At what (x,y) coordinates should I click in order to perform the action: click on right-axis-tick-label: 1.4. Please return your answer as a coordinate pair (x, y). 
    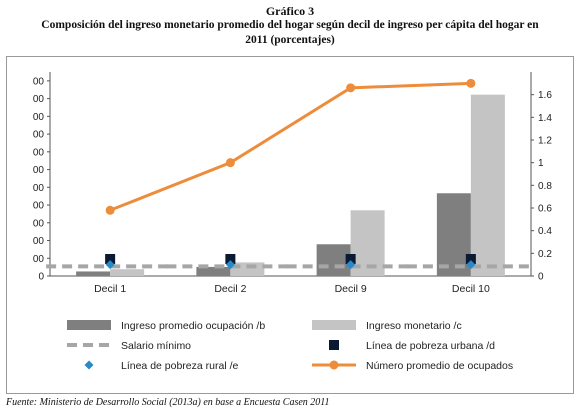
    Looking at the image, I should click on (545, 118).